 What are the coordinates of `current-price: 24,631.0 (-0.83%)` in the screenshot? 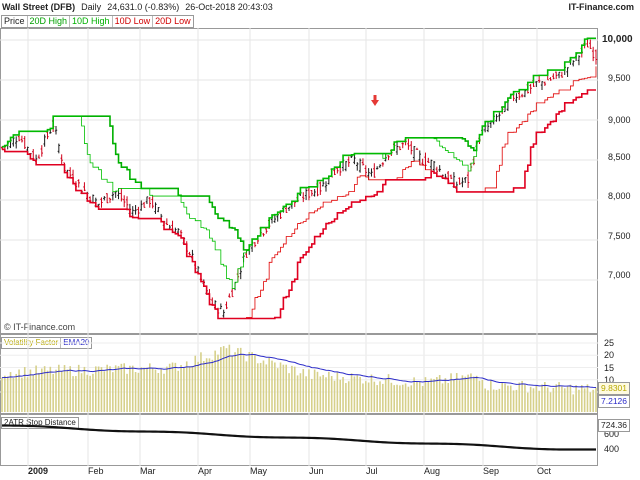 It's located at (143, 7).